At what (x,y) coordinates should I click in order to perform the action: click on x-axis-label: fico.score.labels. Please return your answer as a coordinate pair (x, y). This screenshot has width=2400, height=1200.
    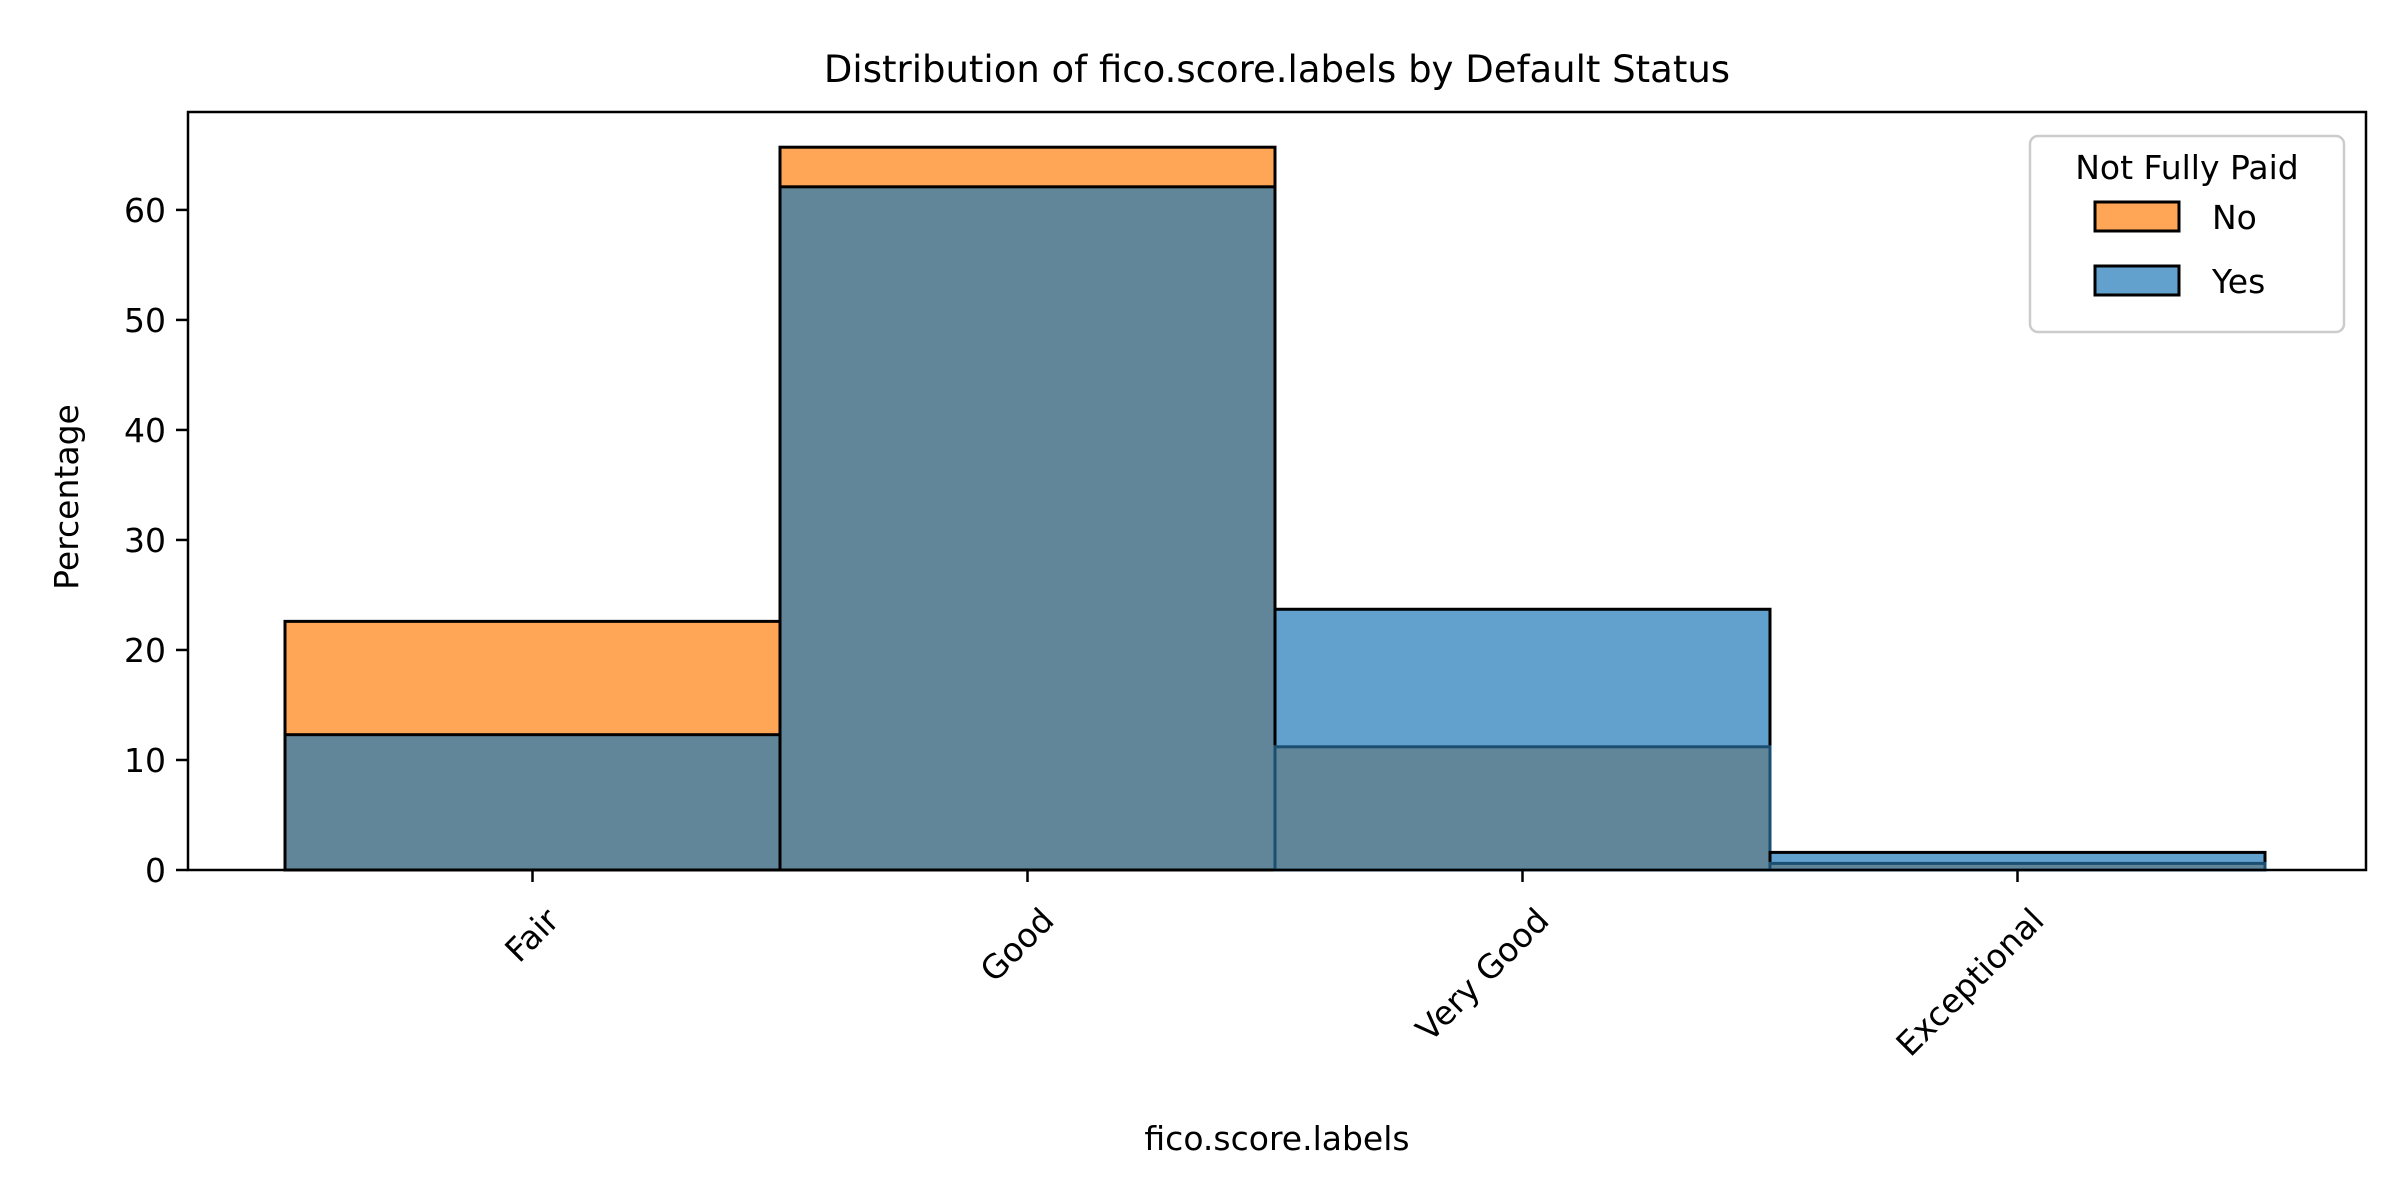
    Looking at the image, I should click on (1276, 1138).